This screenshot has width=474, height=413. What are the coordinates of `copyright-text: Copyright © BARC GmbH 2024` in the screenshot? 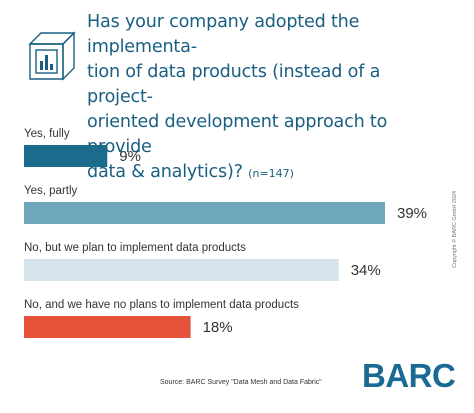 It's located at (455, 229).